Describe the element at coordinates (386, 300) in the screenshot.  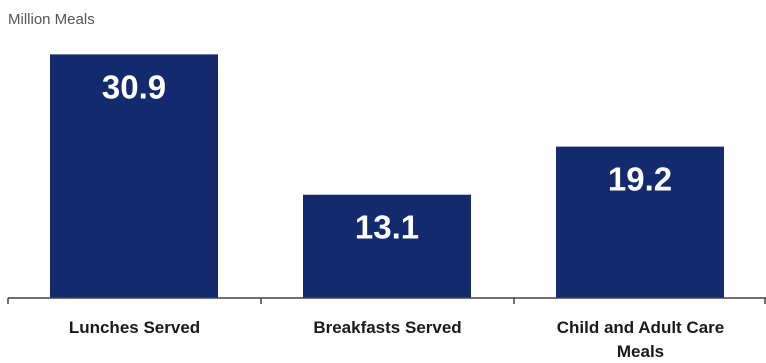
I see `x-axis` at that location.